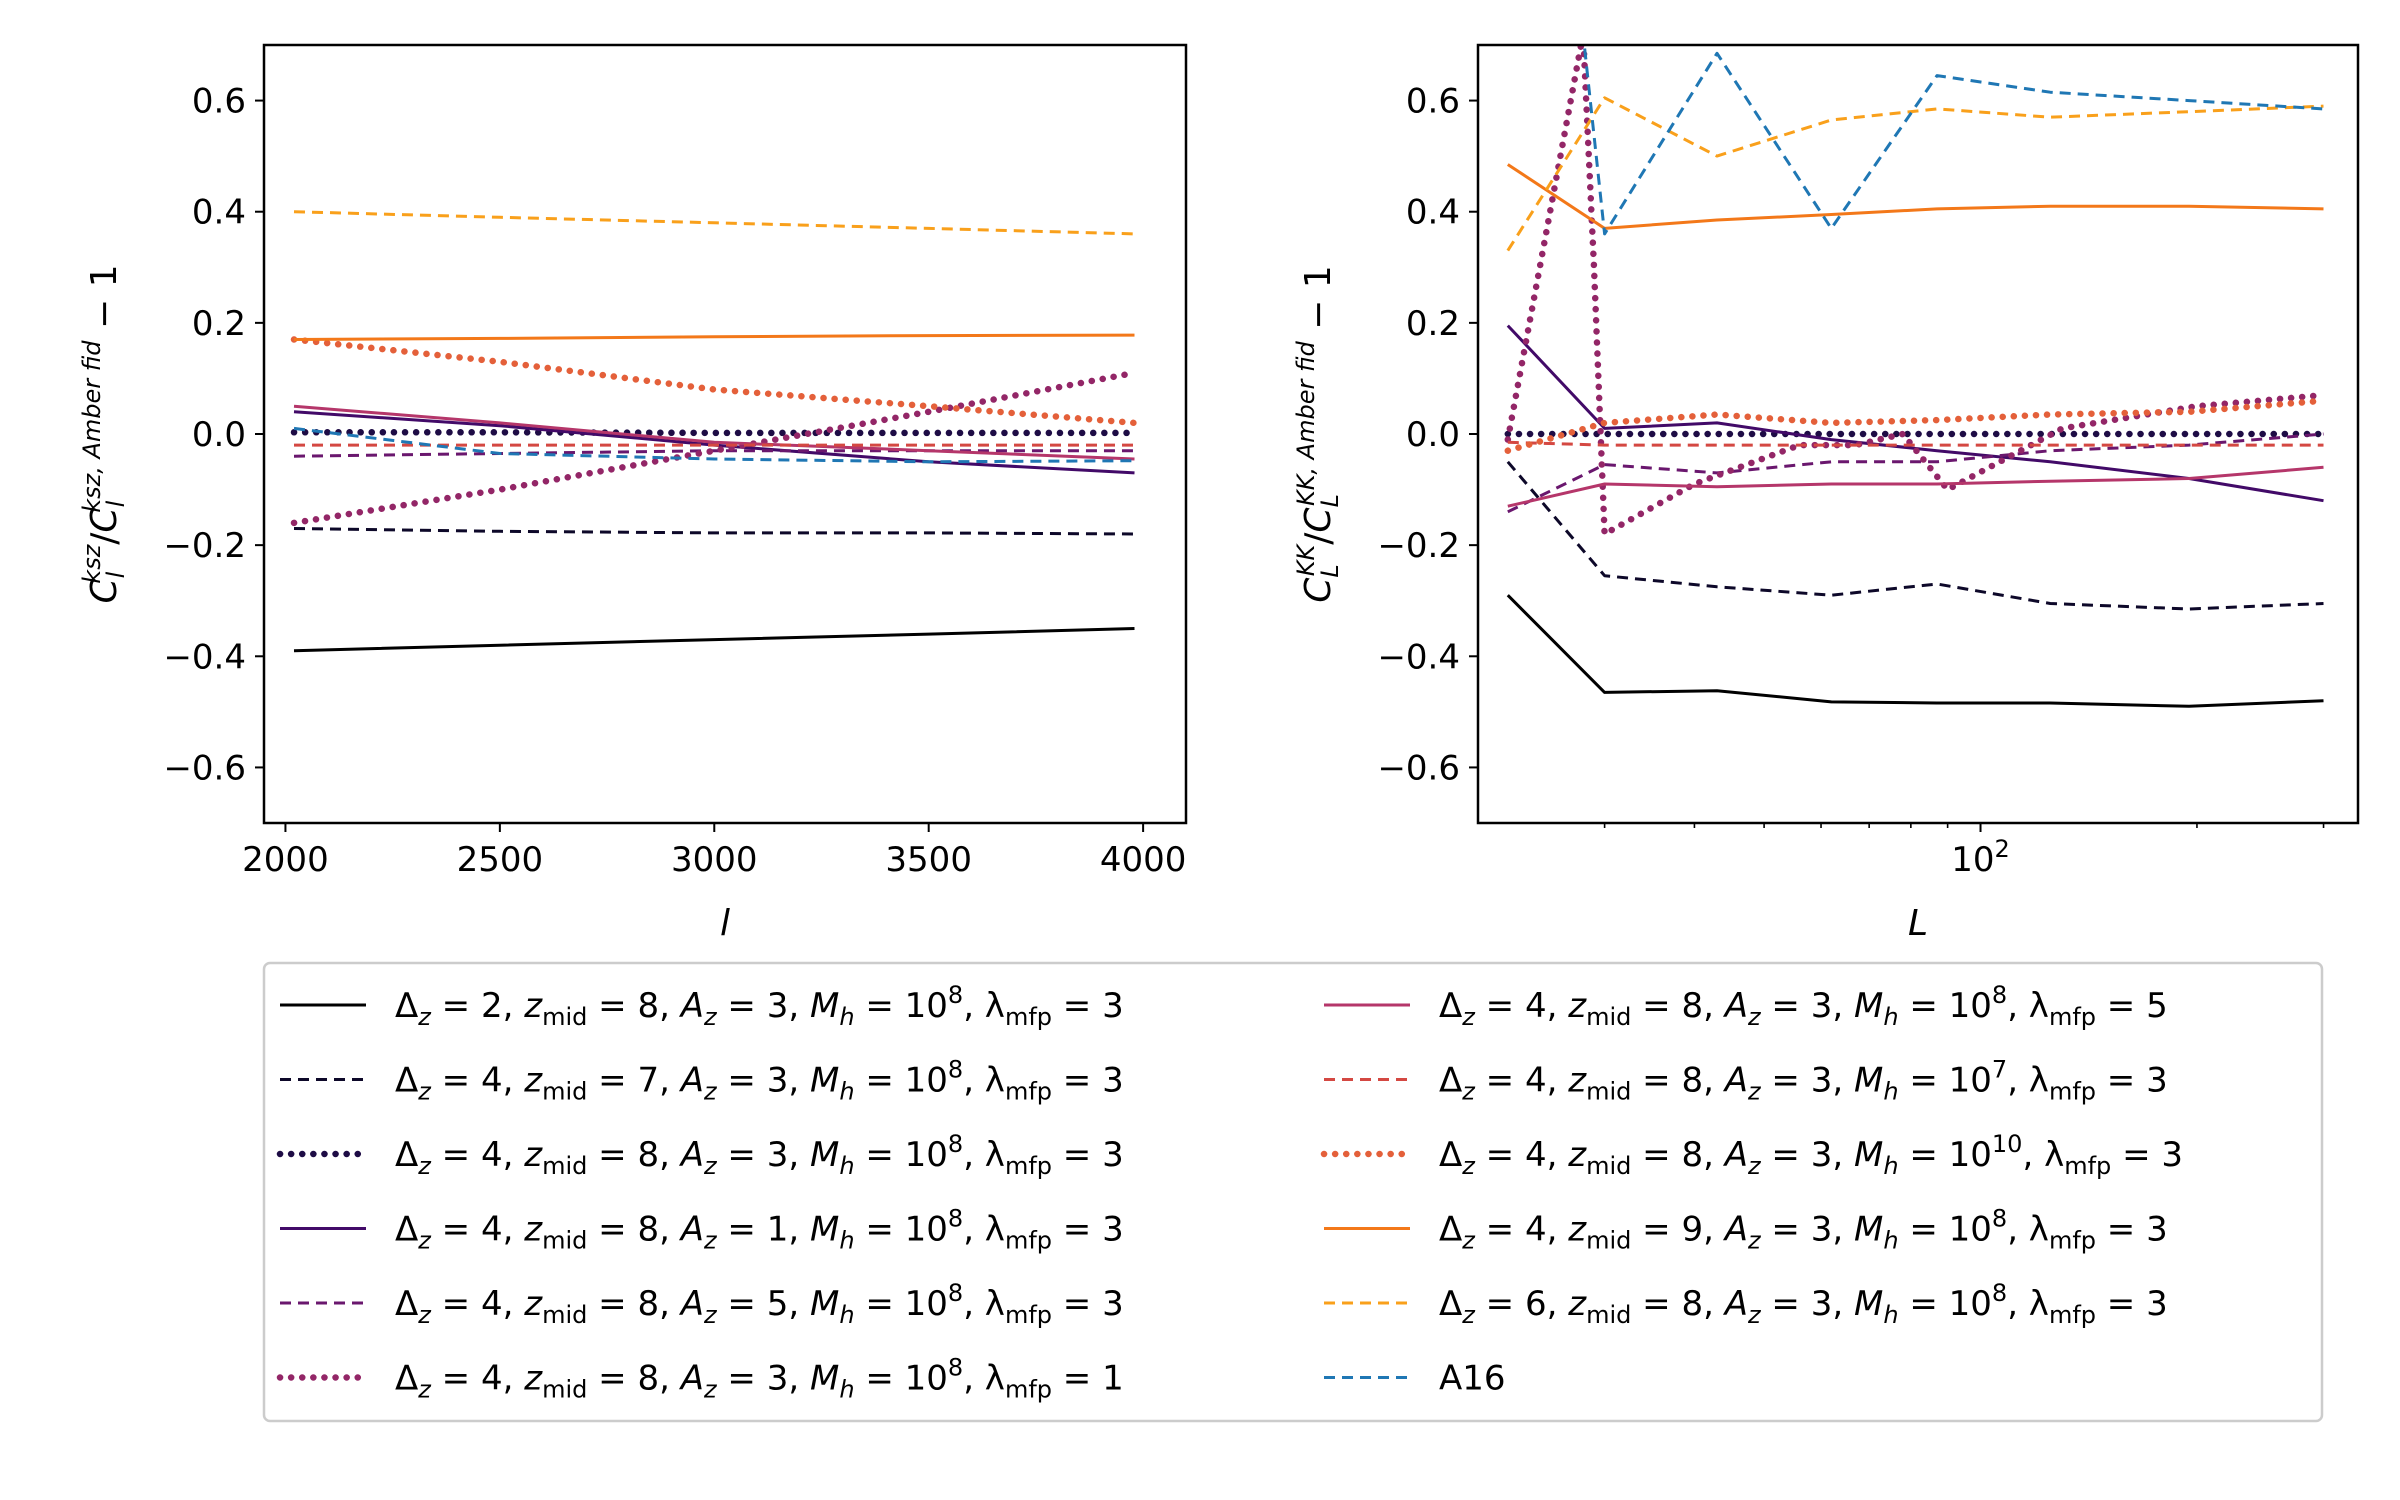 The image size is (2400, 1500). Describe the element at coordinates (1980, 857) in the screenshot. I see `x-tick-label: 102` at that location.